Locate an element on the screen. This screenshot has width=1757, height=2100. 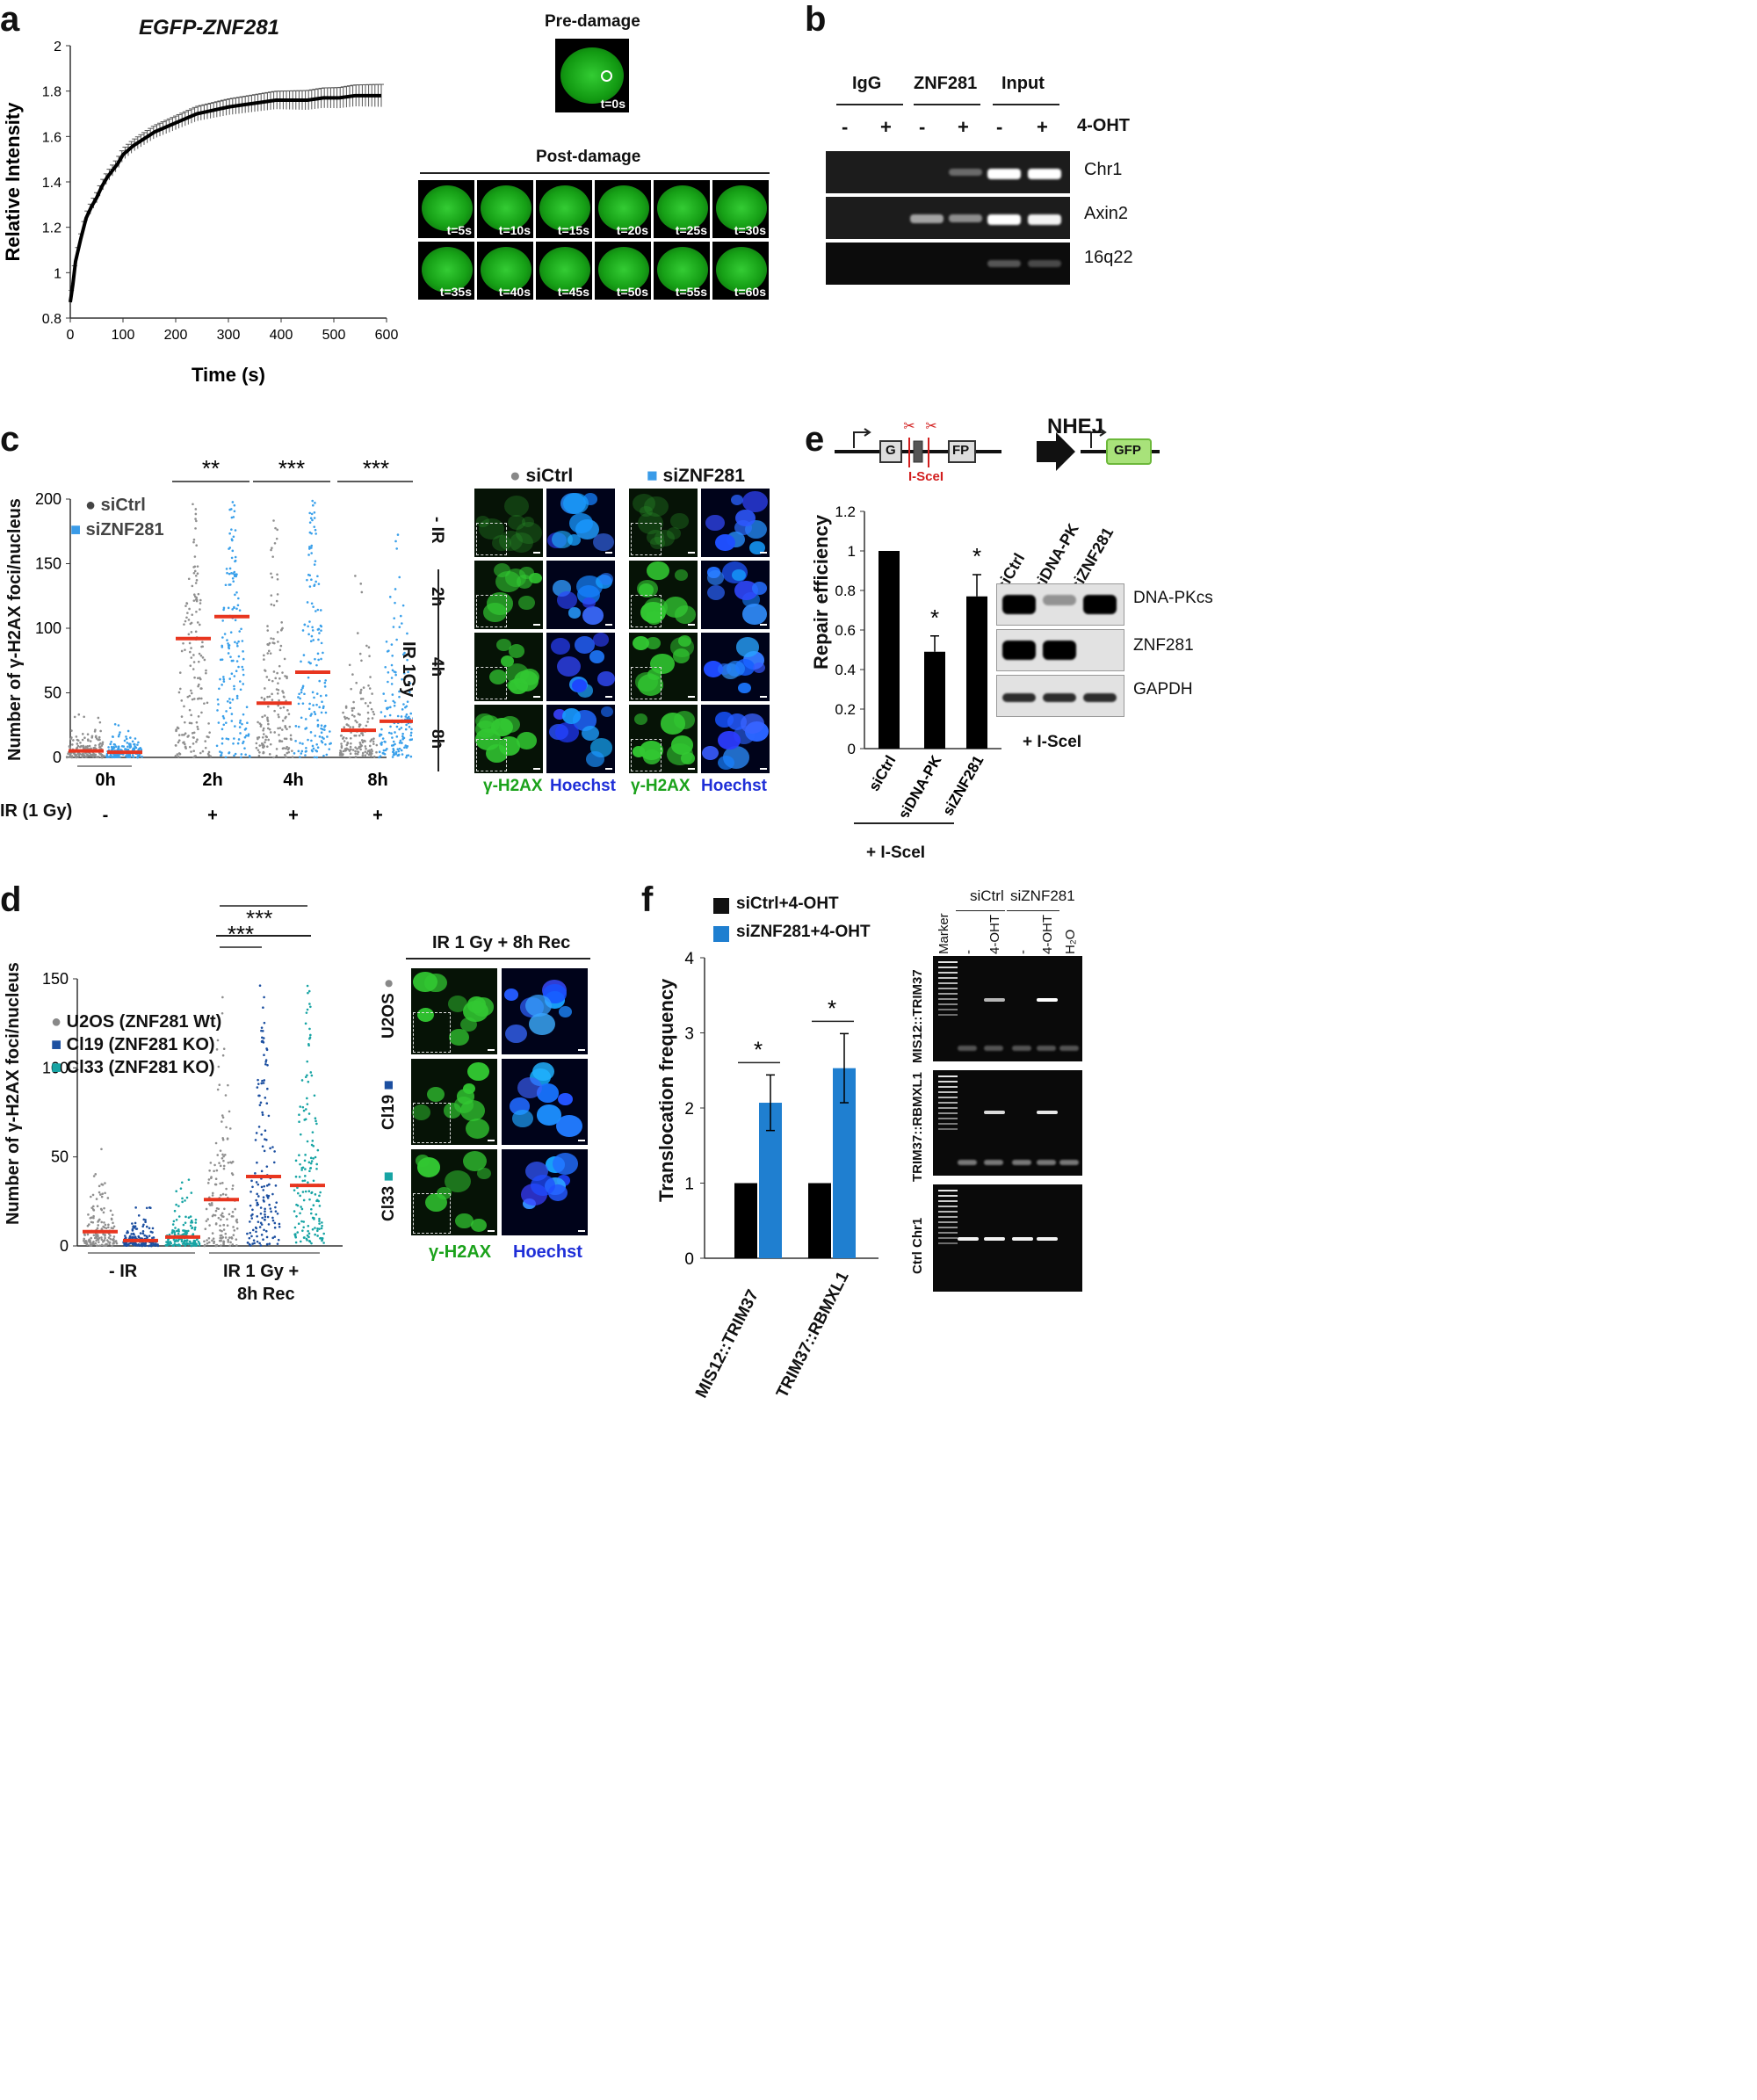
gel-group-siznf281: siZNF281 is located at coordinates (1042, 895).